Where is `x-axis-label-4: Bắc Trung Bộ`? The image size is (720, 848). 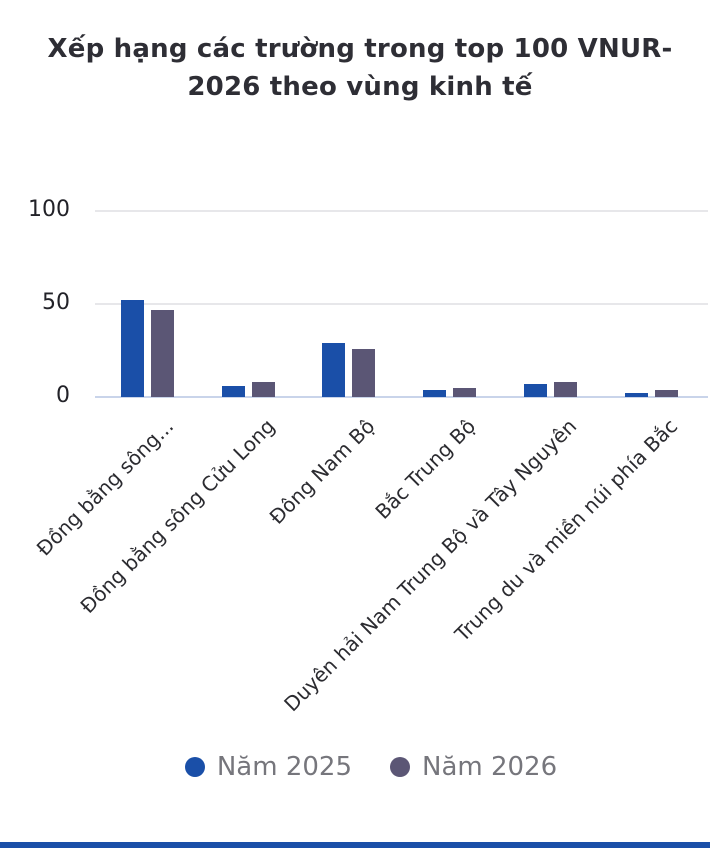
x-axis-label-4: Bắc Trung Bộ is located at coordinates (425, 469).